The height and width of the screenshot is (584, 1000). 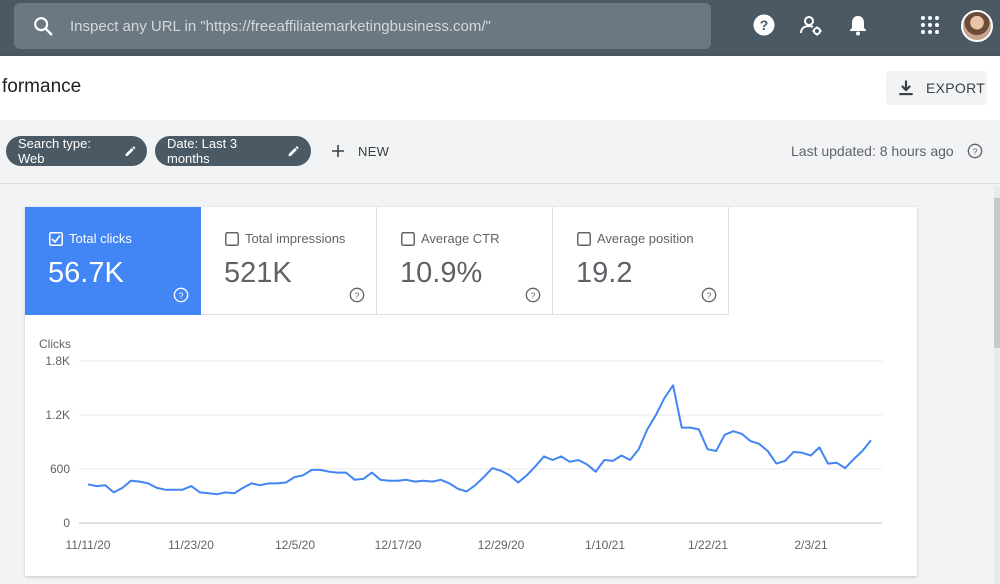 I want to click on metric-label-text: Average CTR, so click(x=460, y=238).